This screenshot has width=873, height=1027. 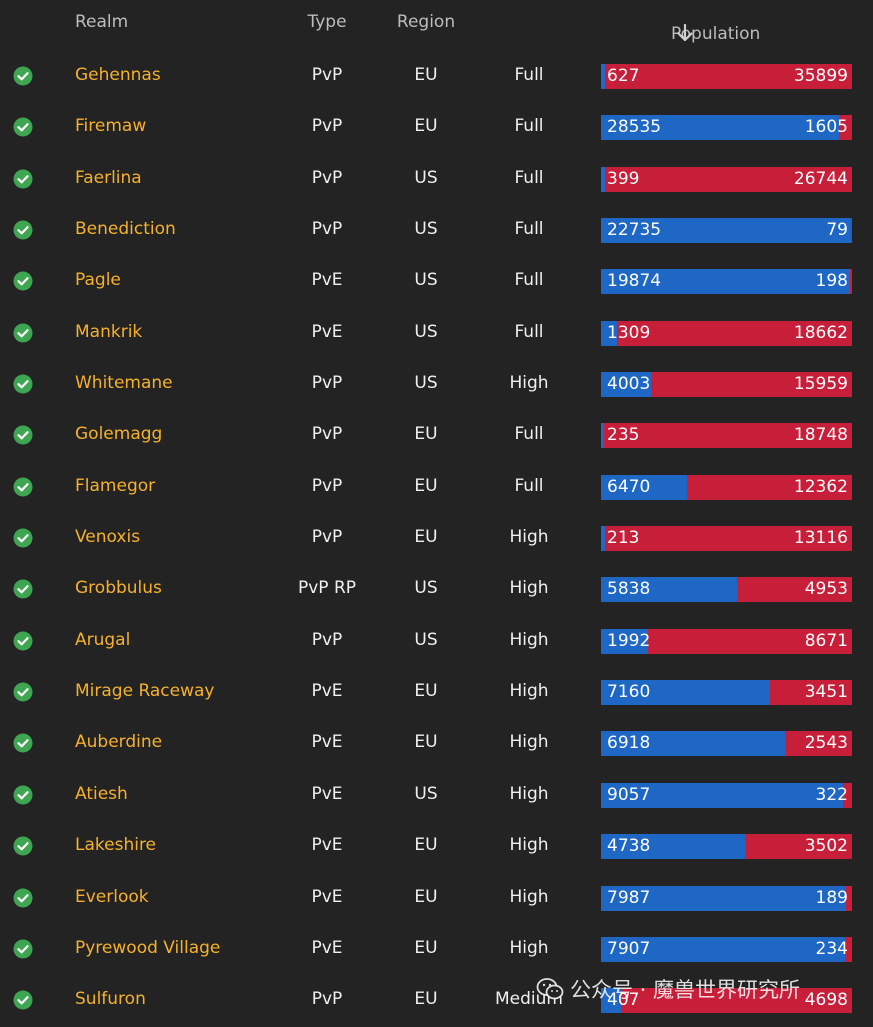 What do you see at coordinates (145, 691) in the screenshot?
I see `realm-name: Mirage Raceway` at bounding box center [145, 691].